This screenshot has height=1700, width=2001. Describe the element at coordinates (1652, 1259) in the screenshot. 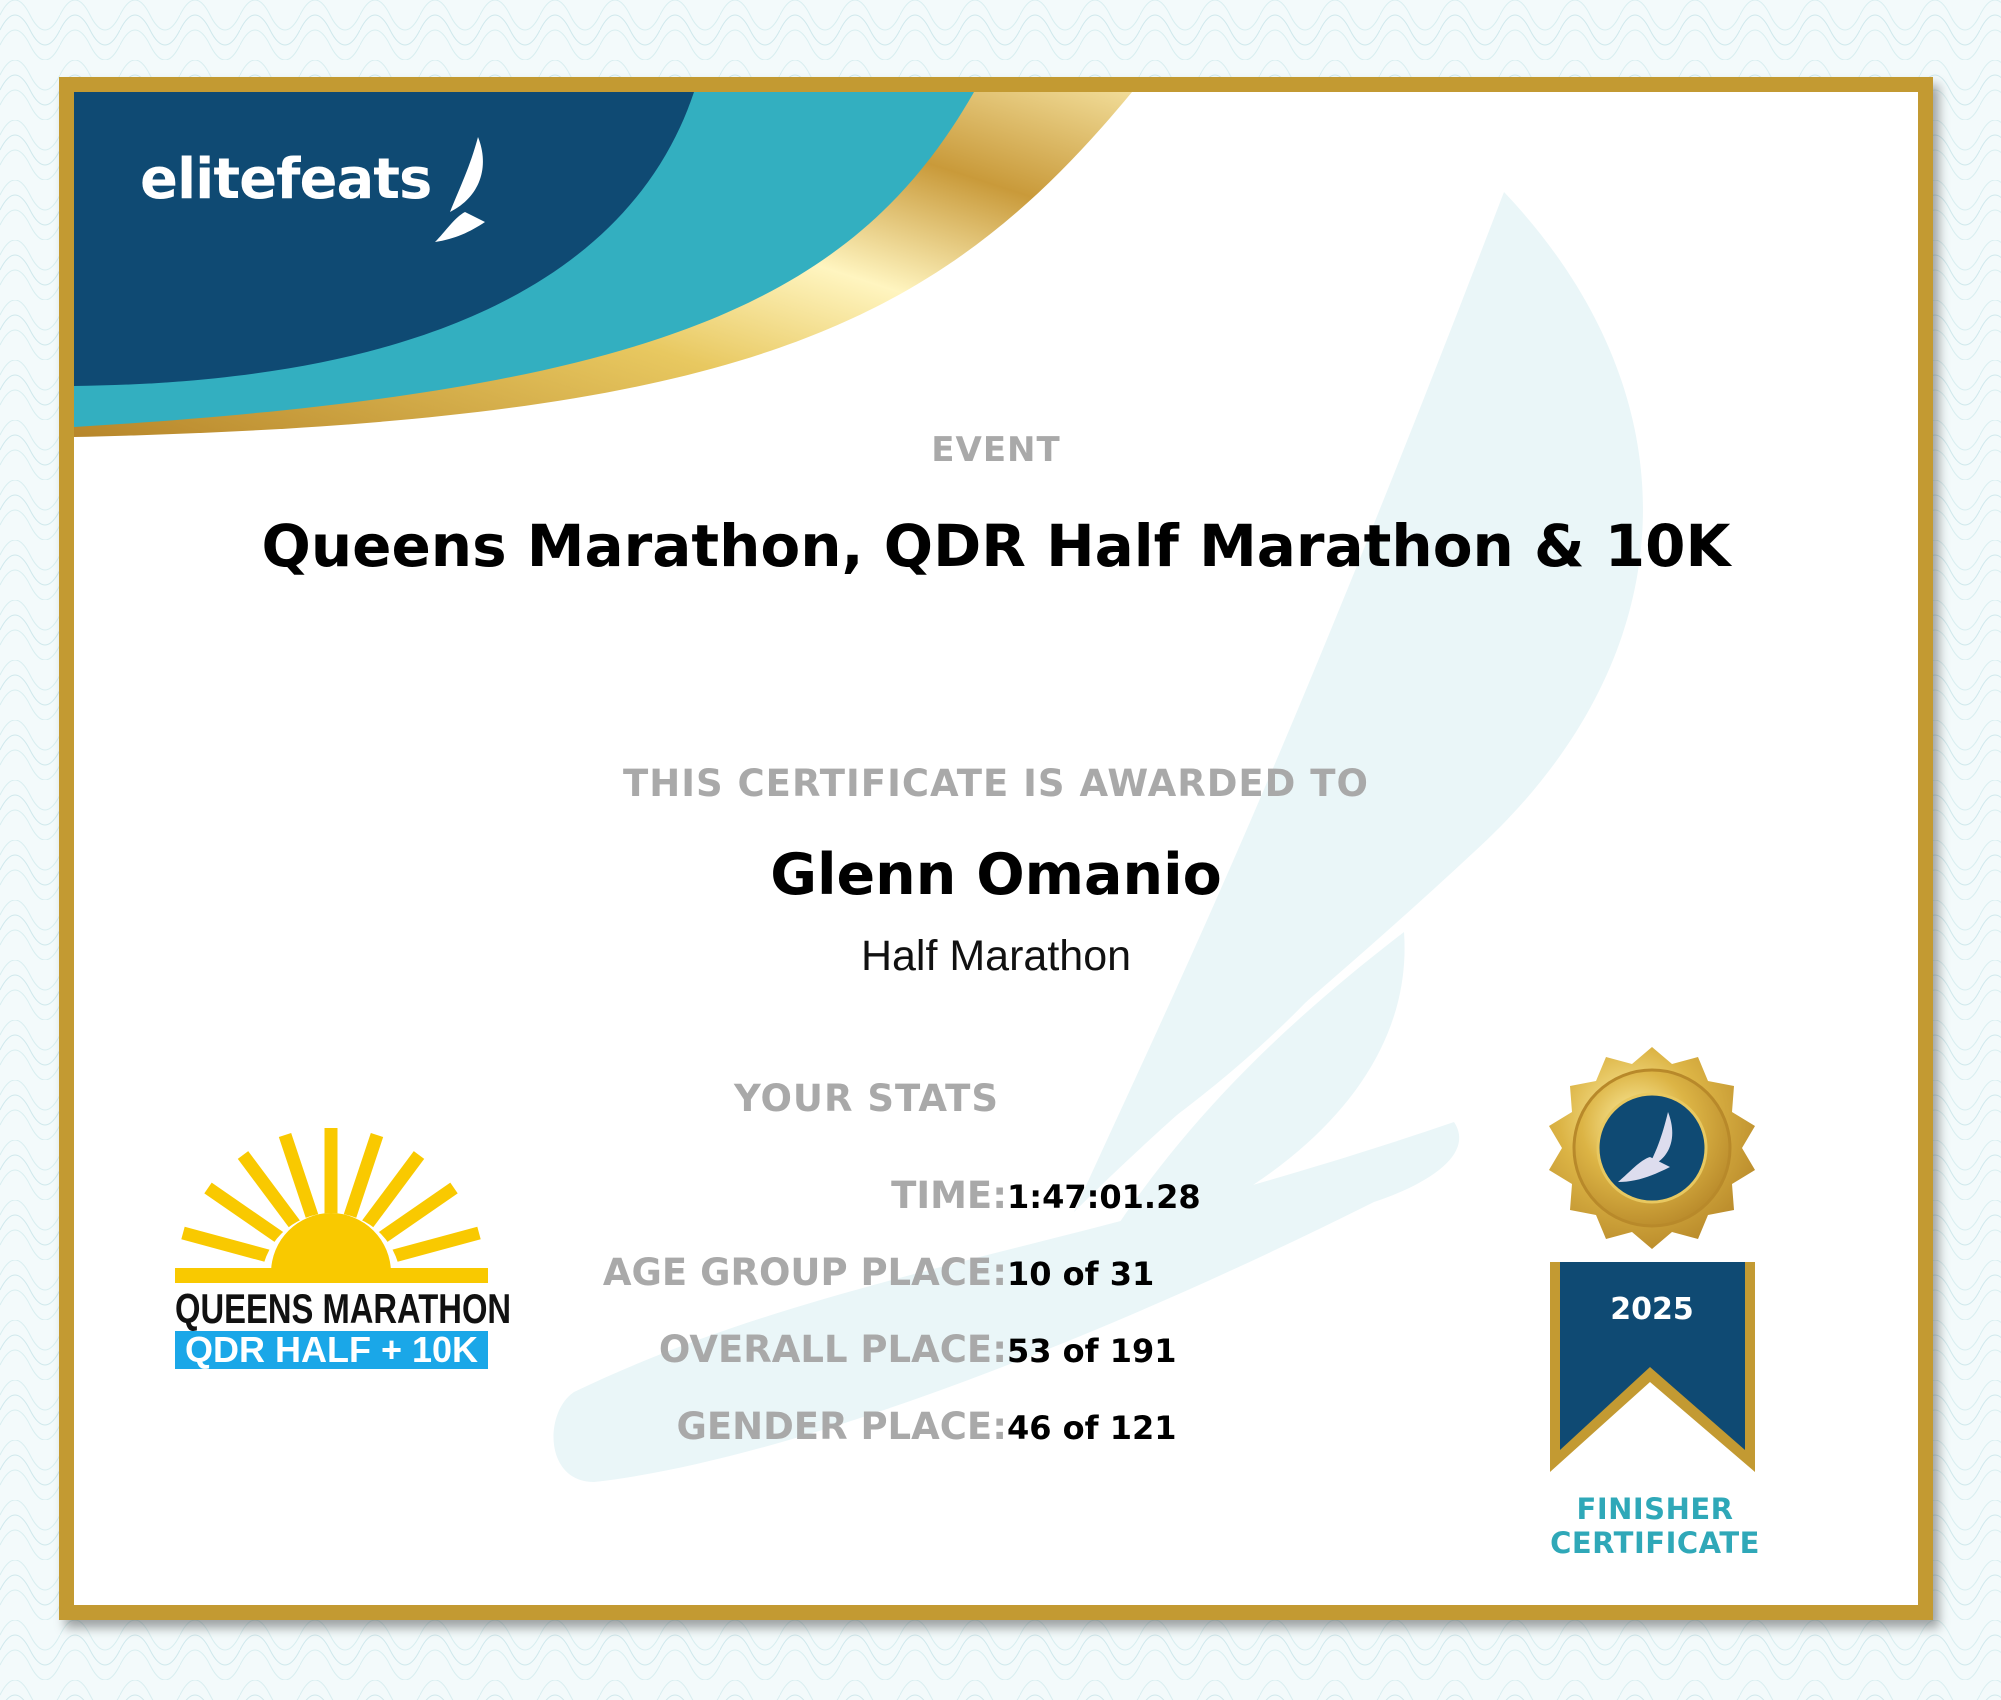

I see `finisher-badge: 2025` at that location.